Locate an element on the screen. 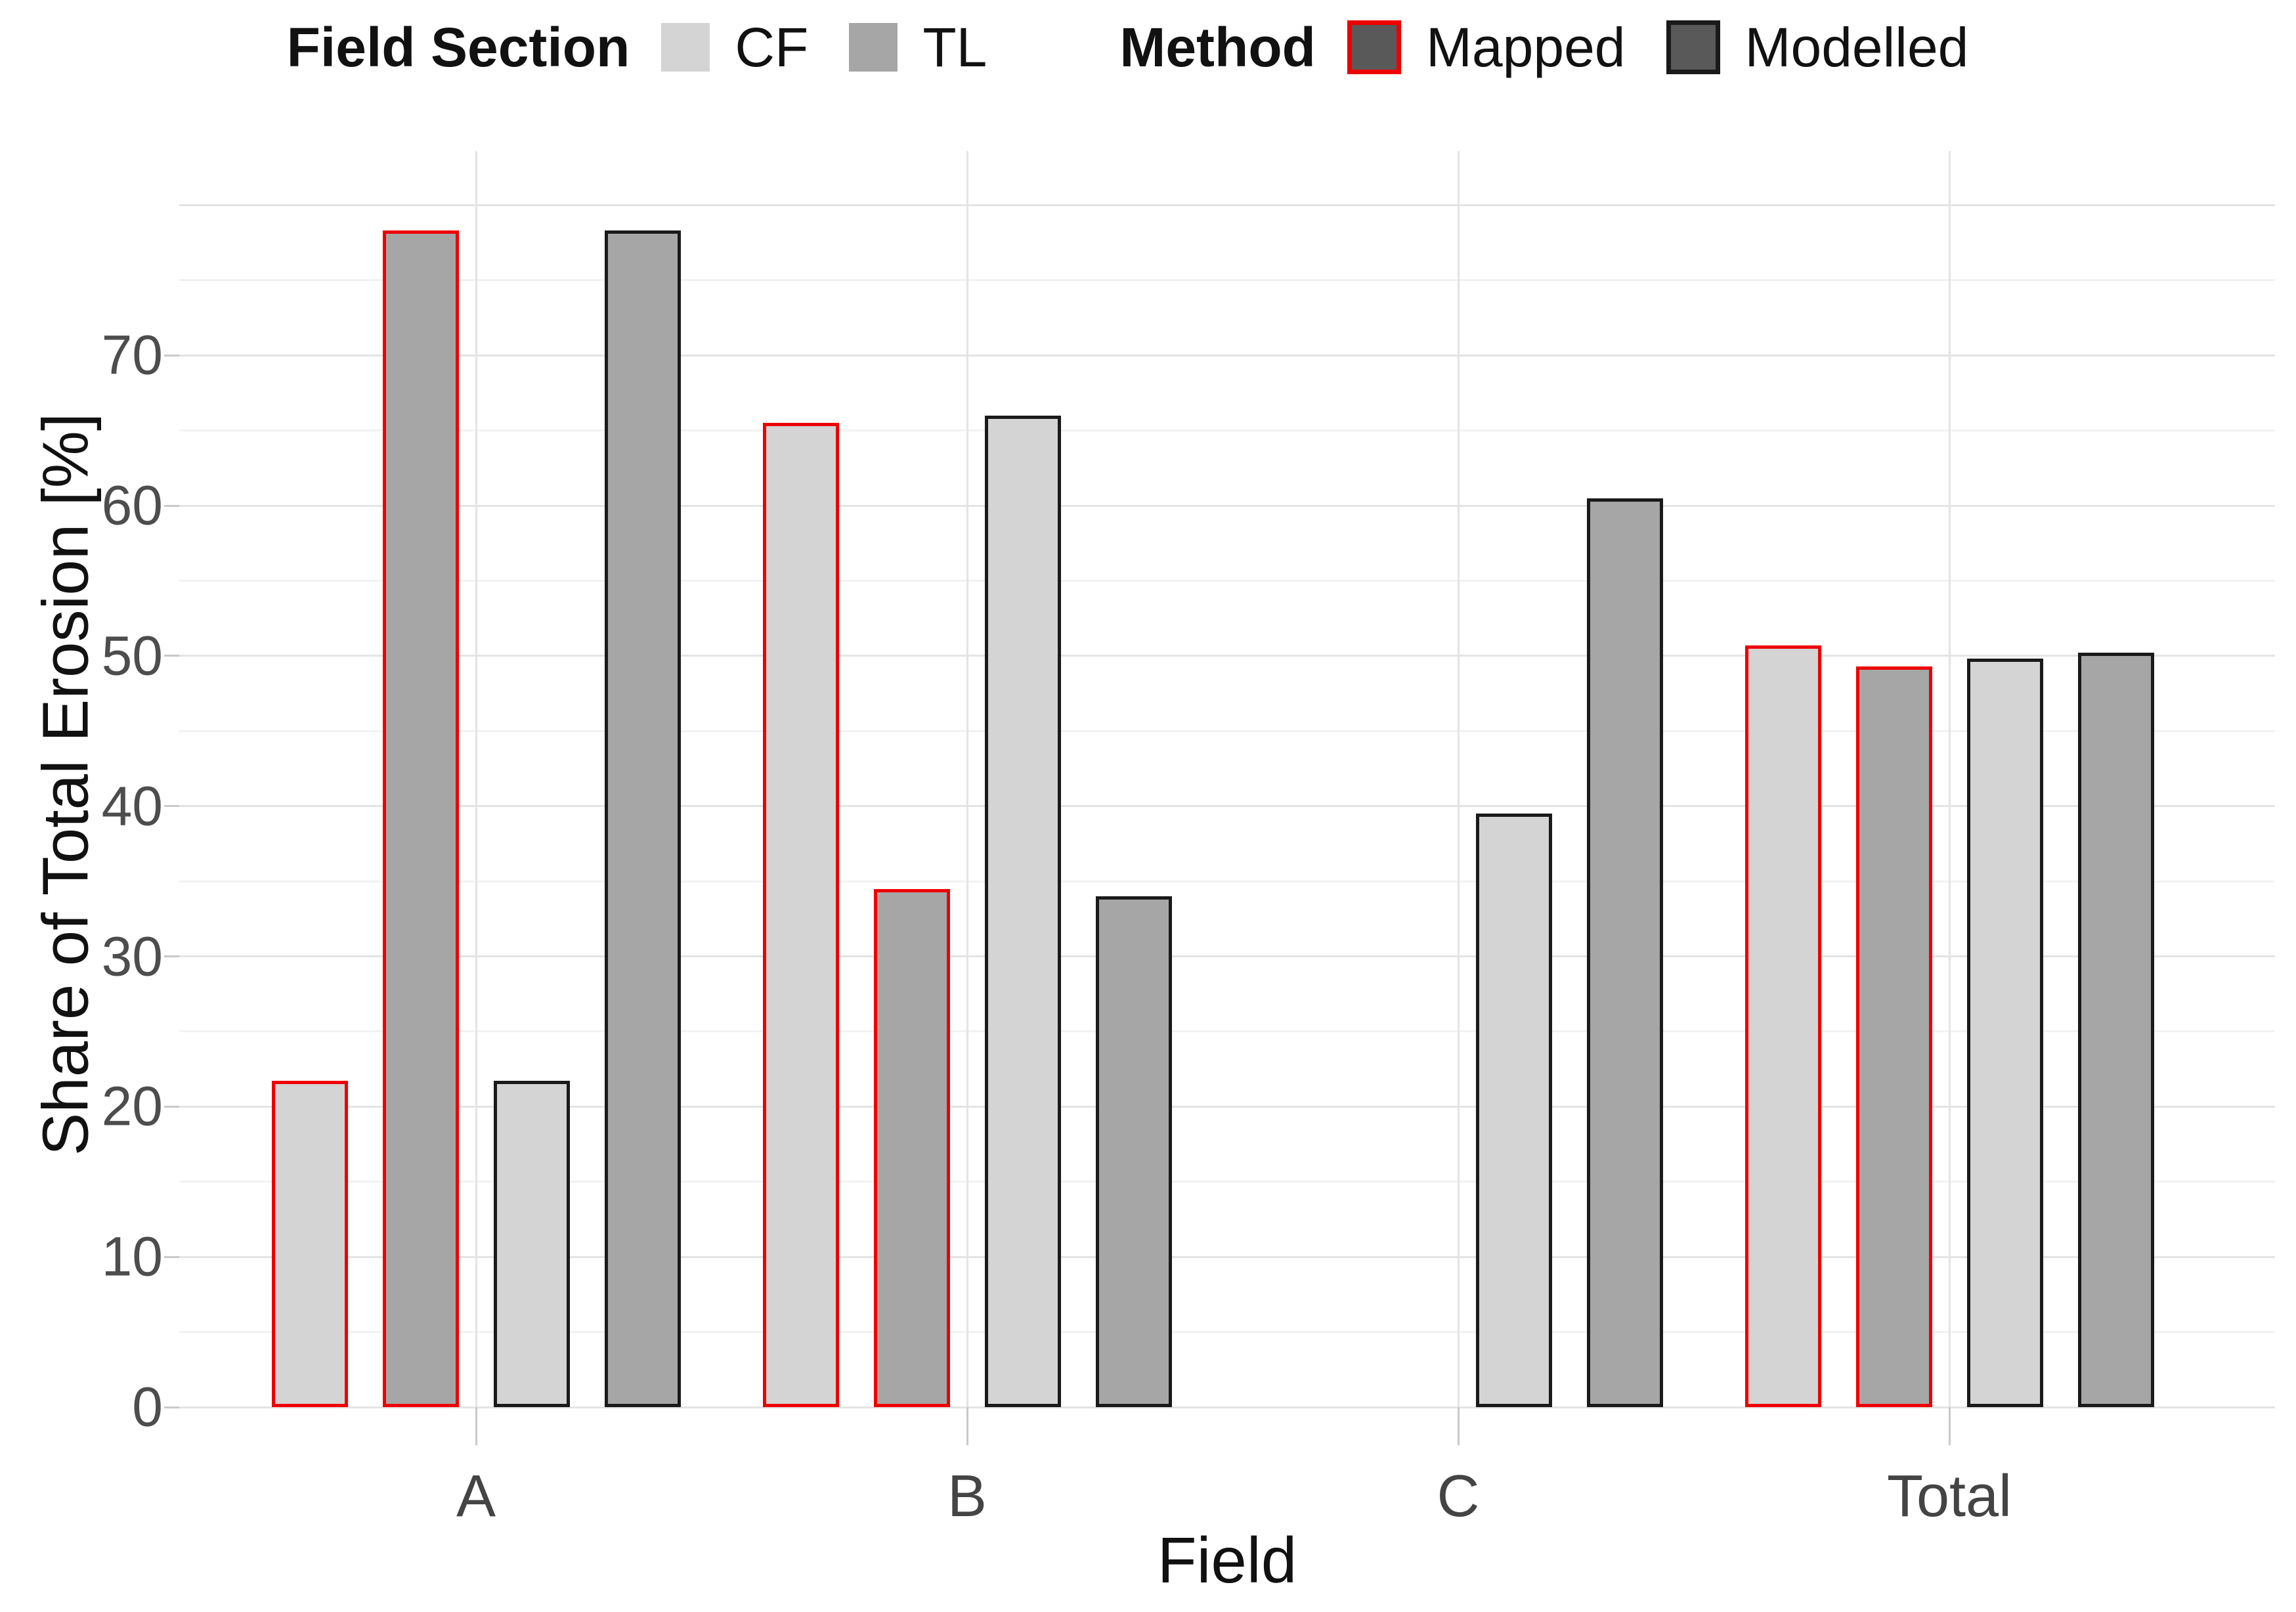  bar-Total-CF-Modelled is located at coordinates (2004, 1033).